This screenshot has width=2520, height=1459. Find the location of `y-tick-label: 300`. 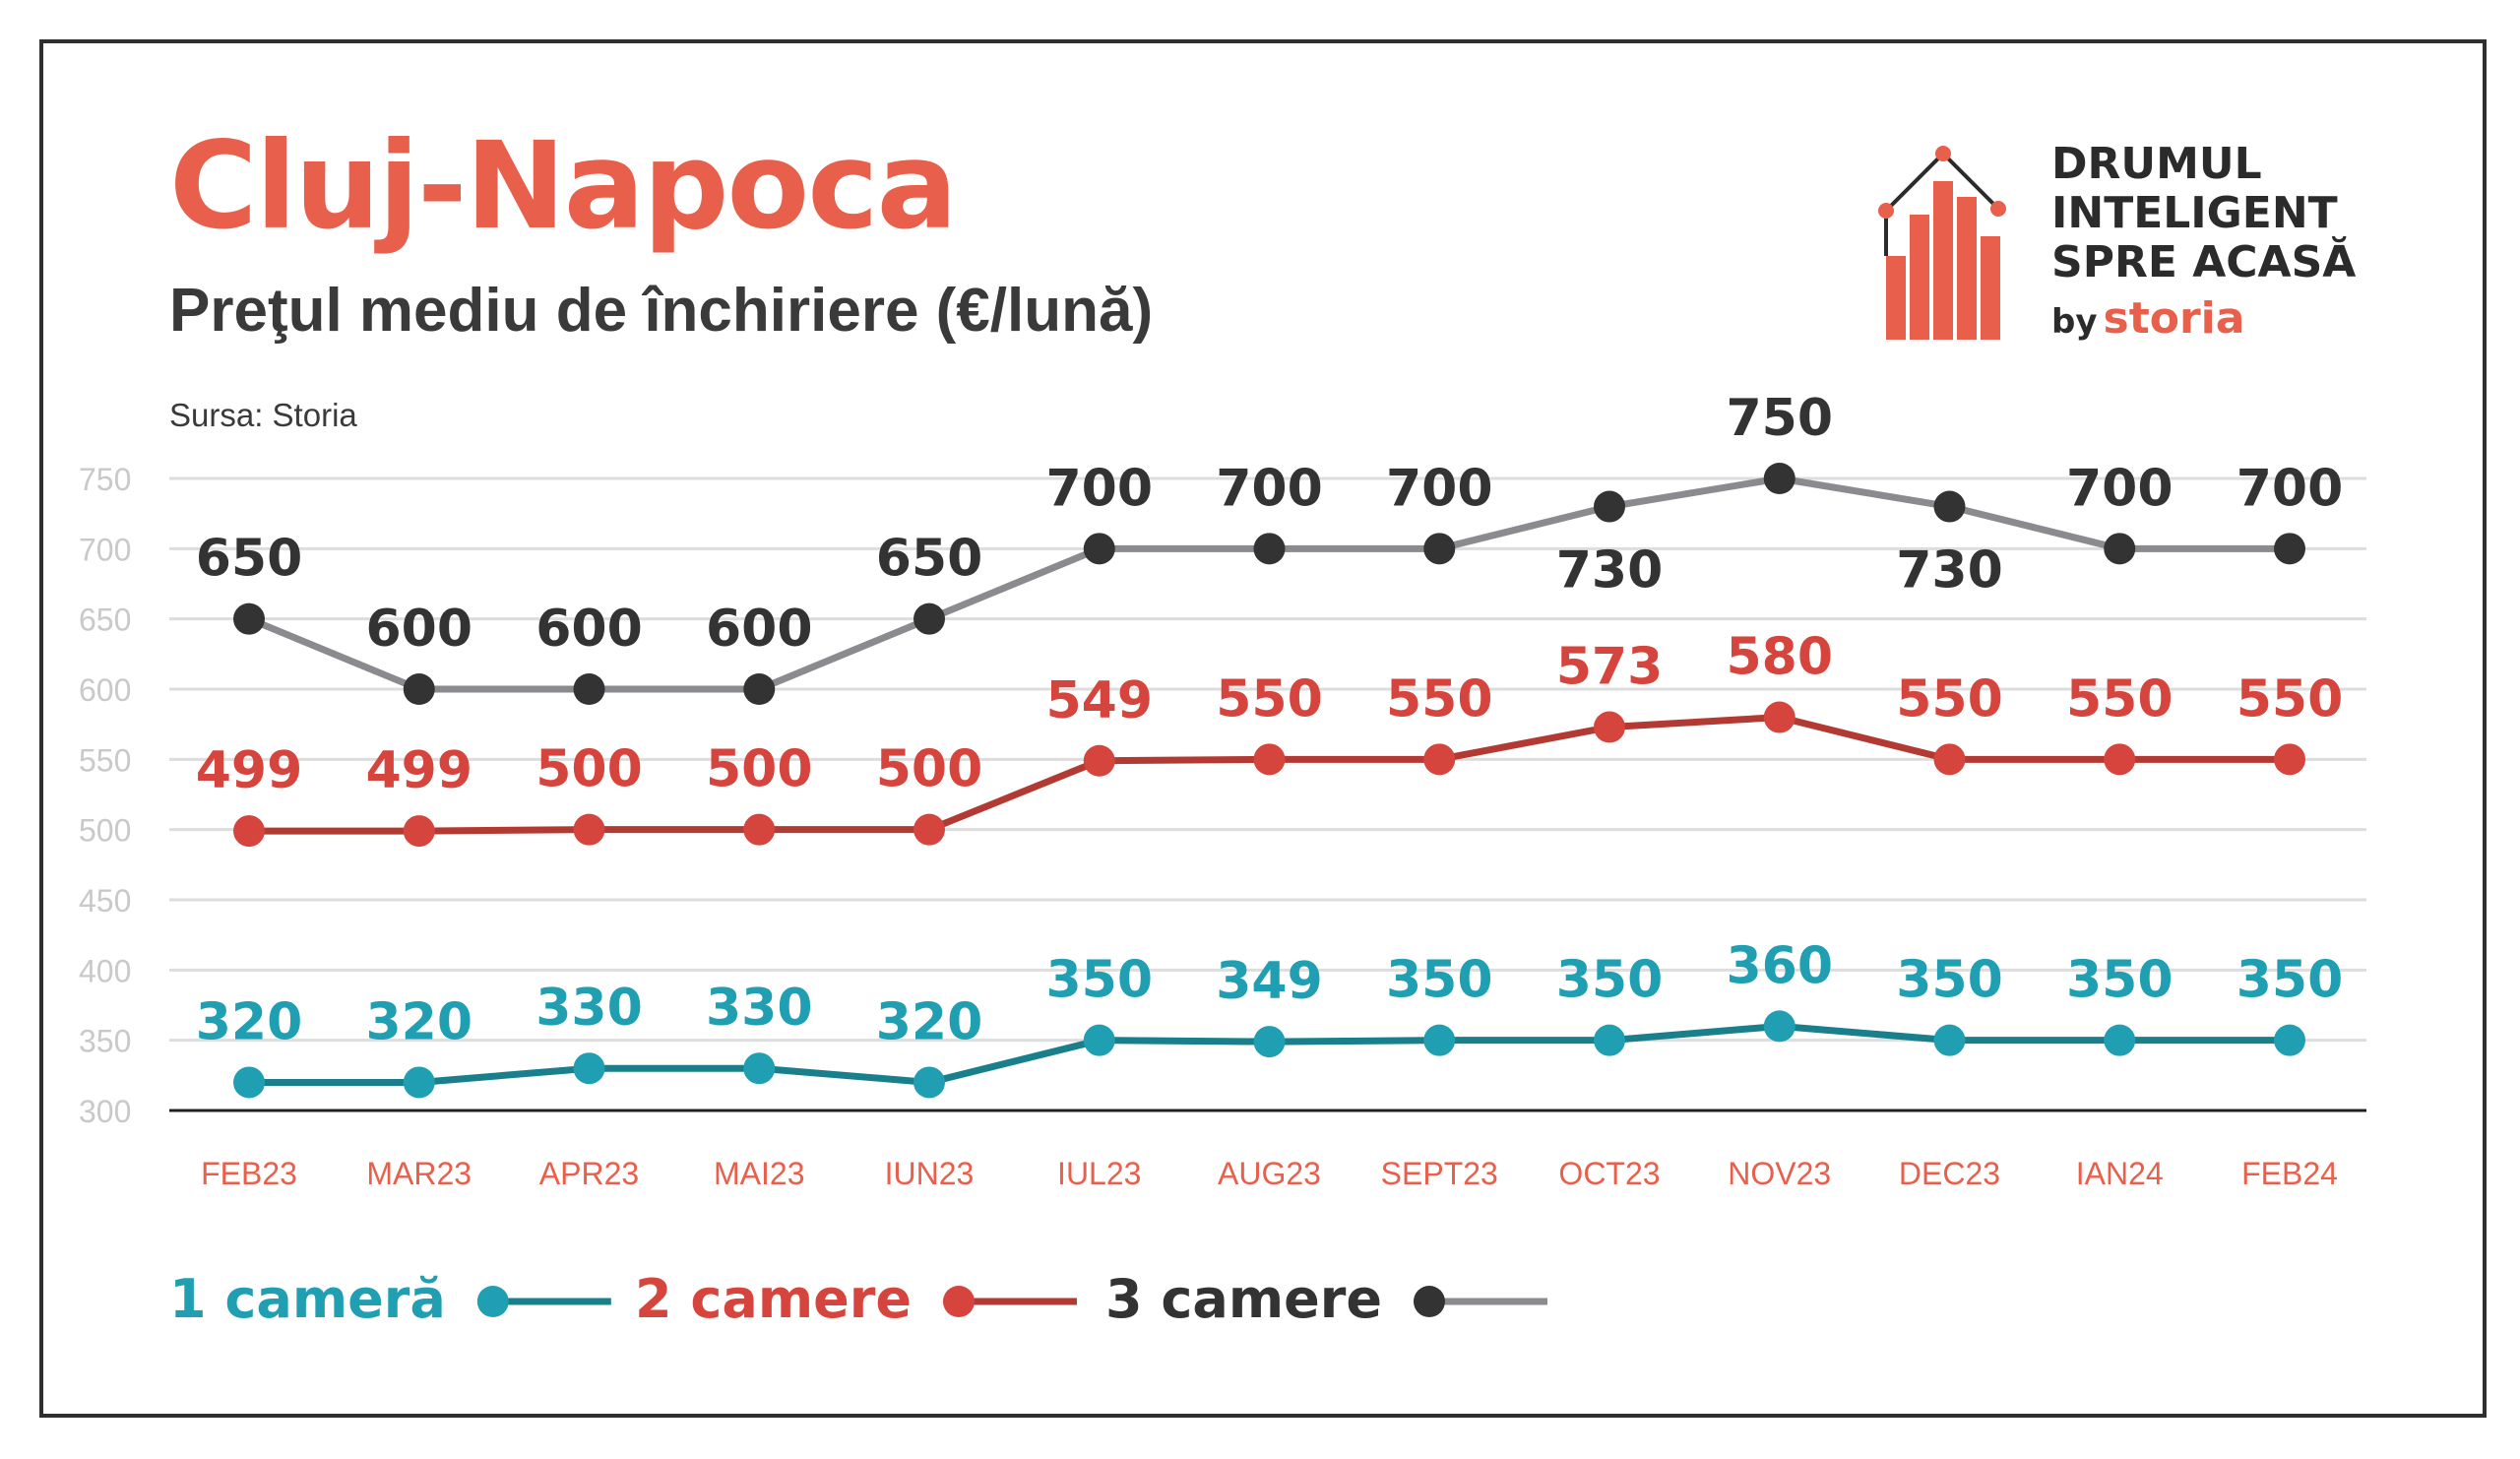

y-tick-label: 300 is located at coordinates (105, 1111).